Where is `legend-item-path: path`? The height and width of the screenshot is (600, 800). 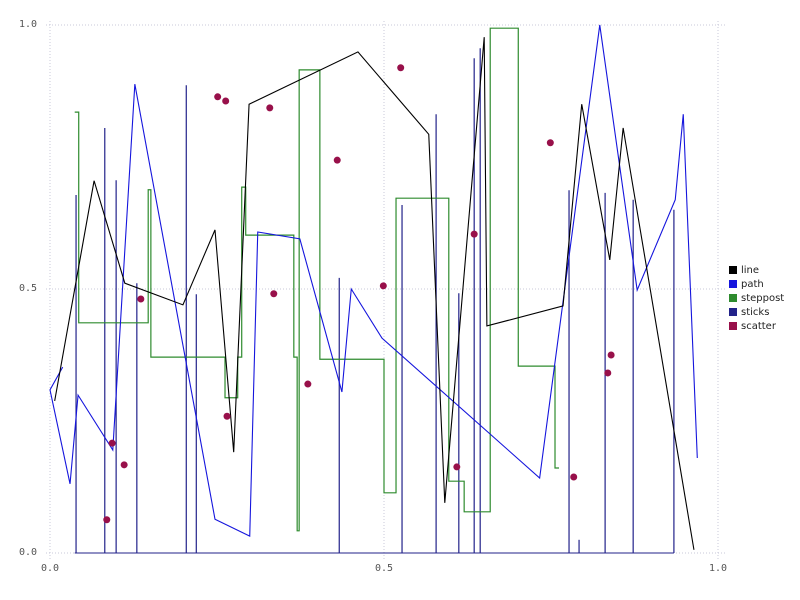 legend-item-path: path is located at coordinates (756, 284).